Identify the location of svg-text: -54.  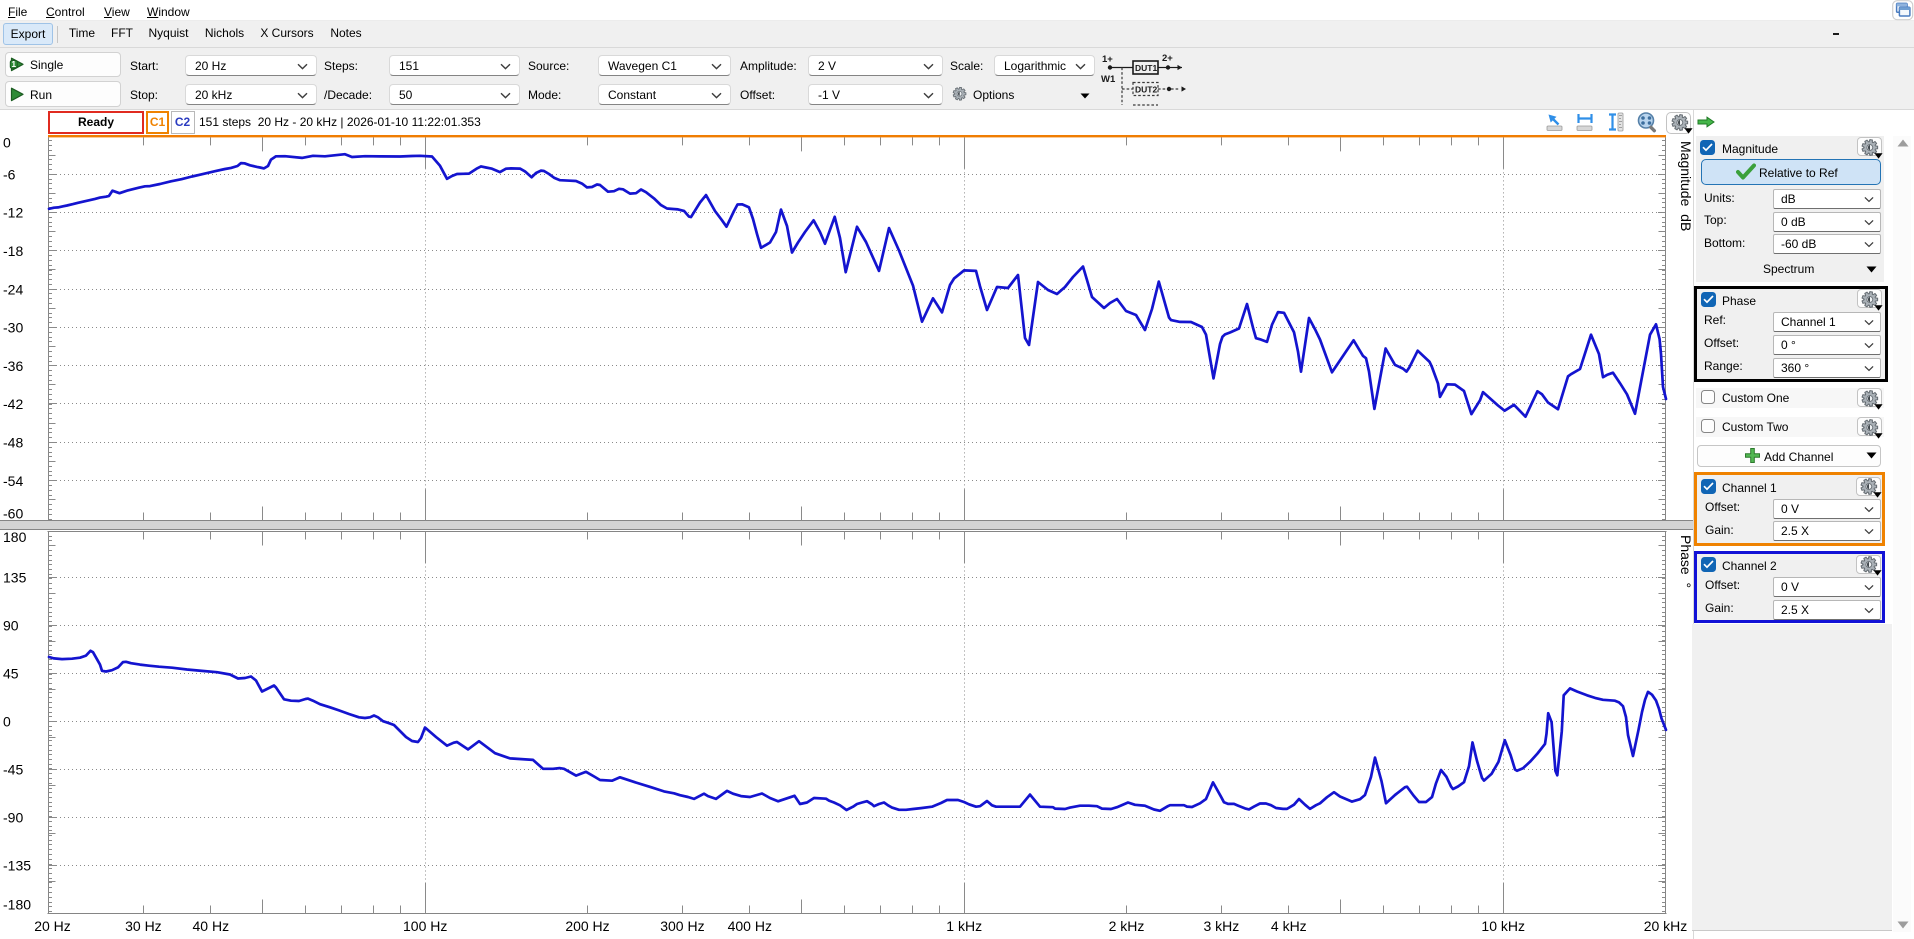
(13, 481).